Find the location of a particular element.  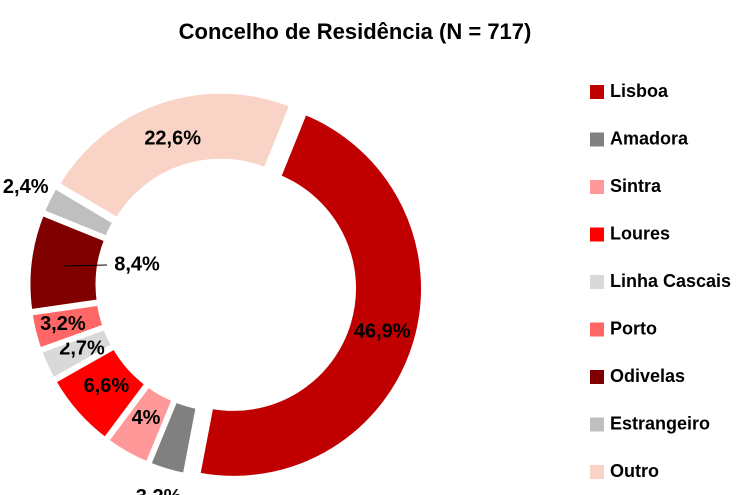

legend-label: Porto is located at coordinates (633, 328).